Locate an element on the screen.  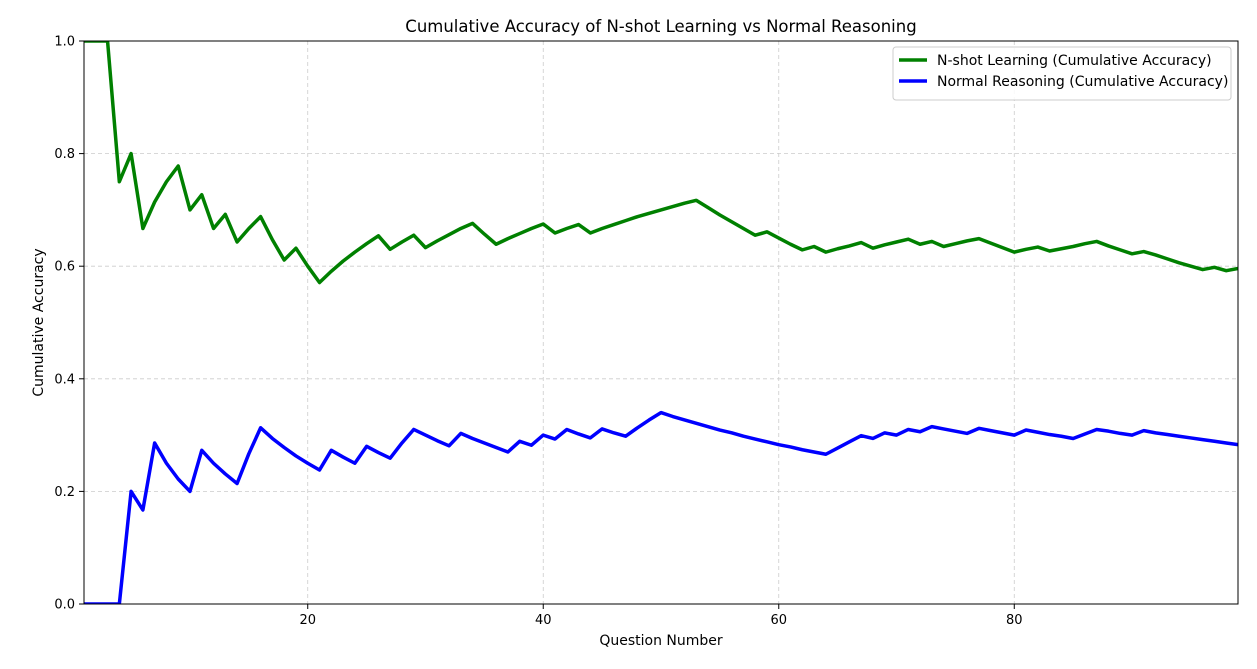
y-tick-label: 0.0 is located at coordinates (64, 605).